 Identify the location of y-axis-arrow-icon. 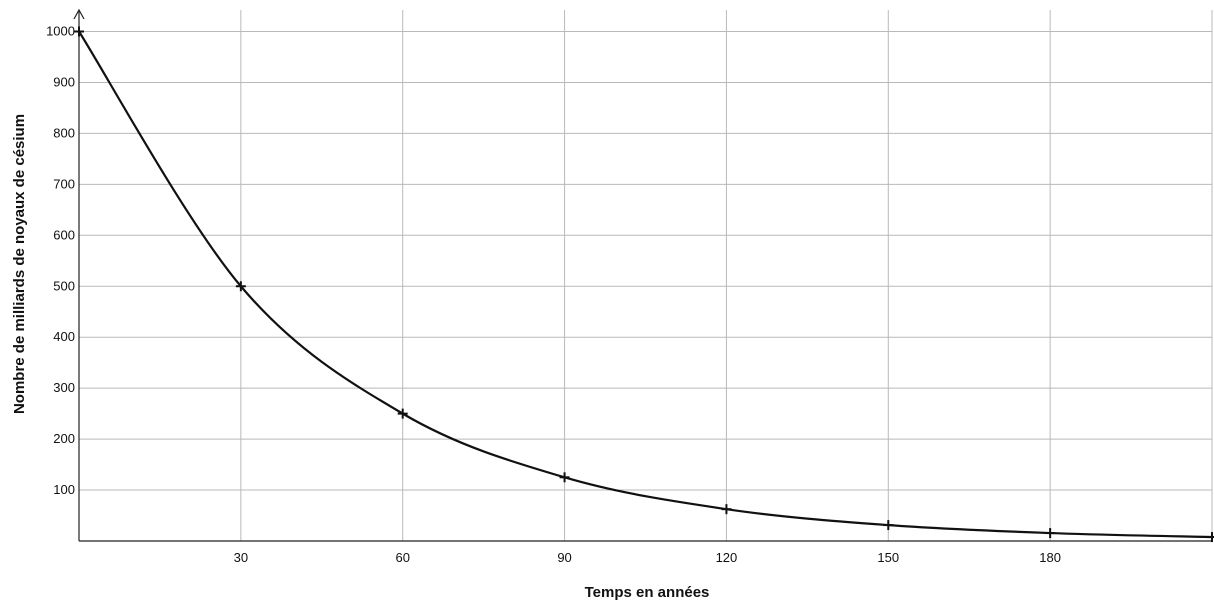
(79, 14).